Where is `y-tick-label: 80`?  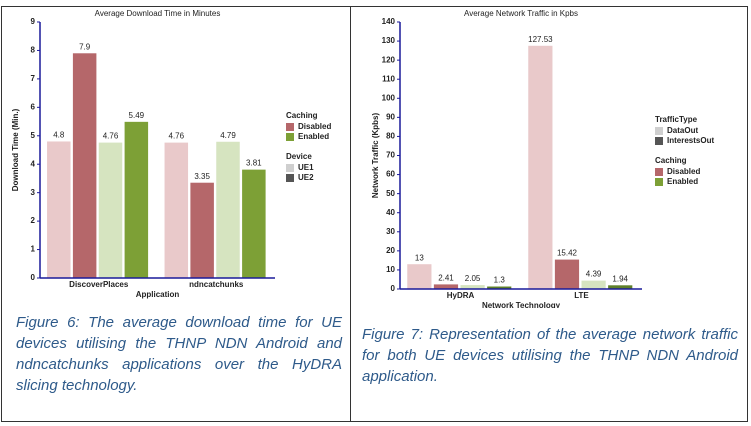
y-tick-label: 80 is located at coordinates (390, 136).